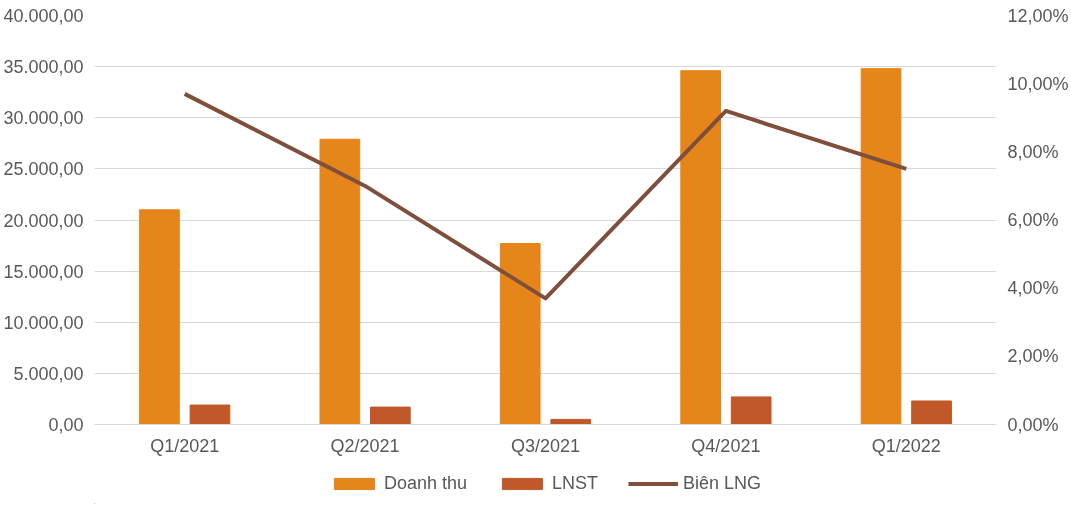  What do you see at coordinates (545, 445) in the screenshot?
I see `x-tick-label: Q3/2021` at bounding box center [545, 445].